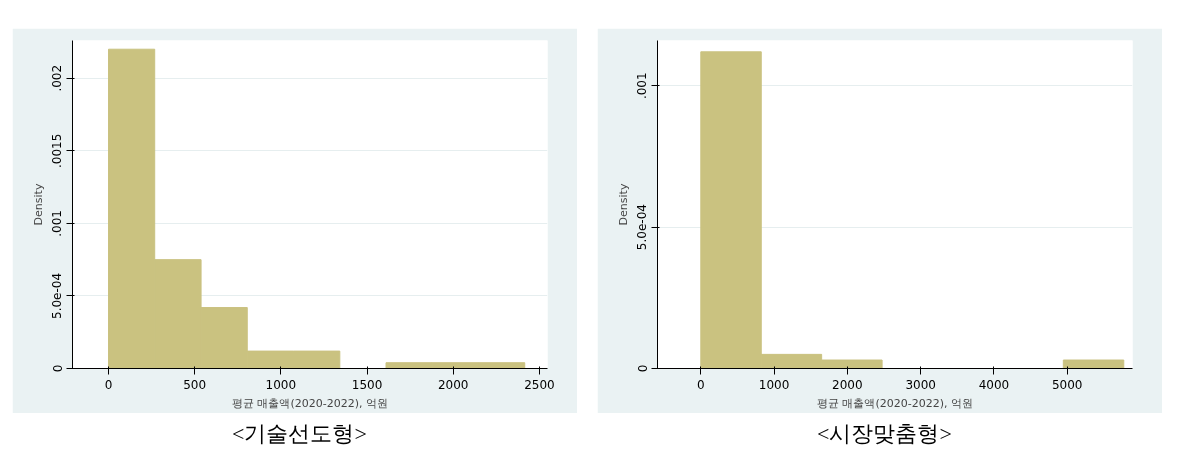 The height and width of the screenshot is (467, 1184). Describe the element at coordinates (920, 384) in the screenshot. I see `x-tick-label: 3000` at that location.